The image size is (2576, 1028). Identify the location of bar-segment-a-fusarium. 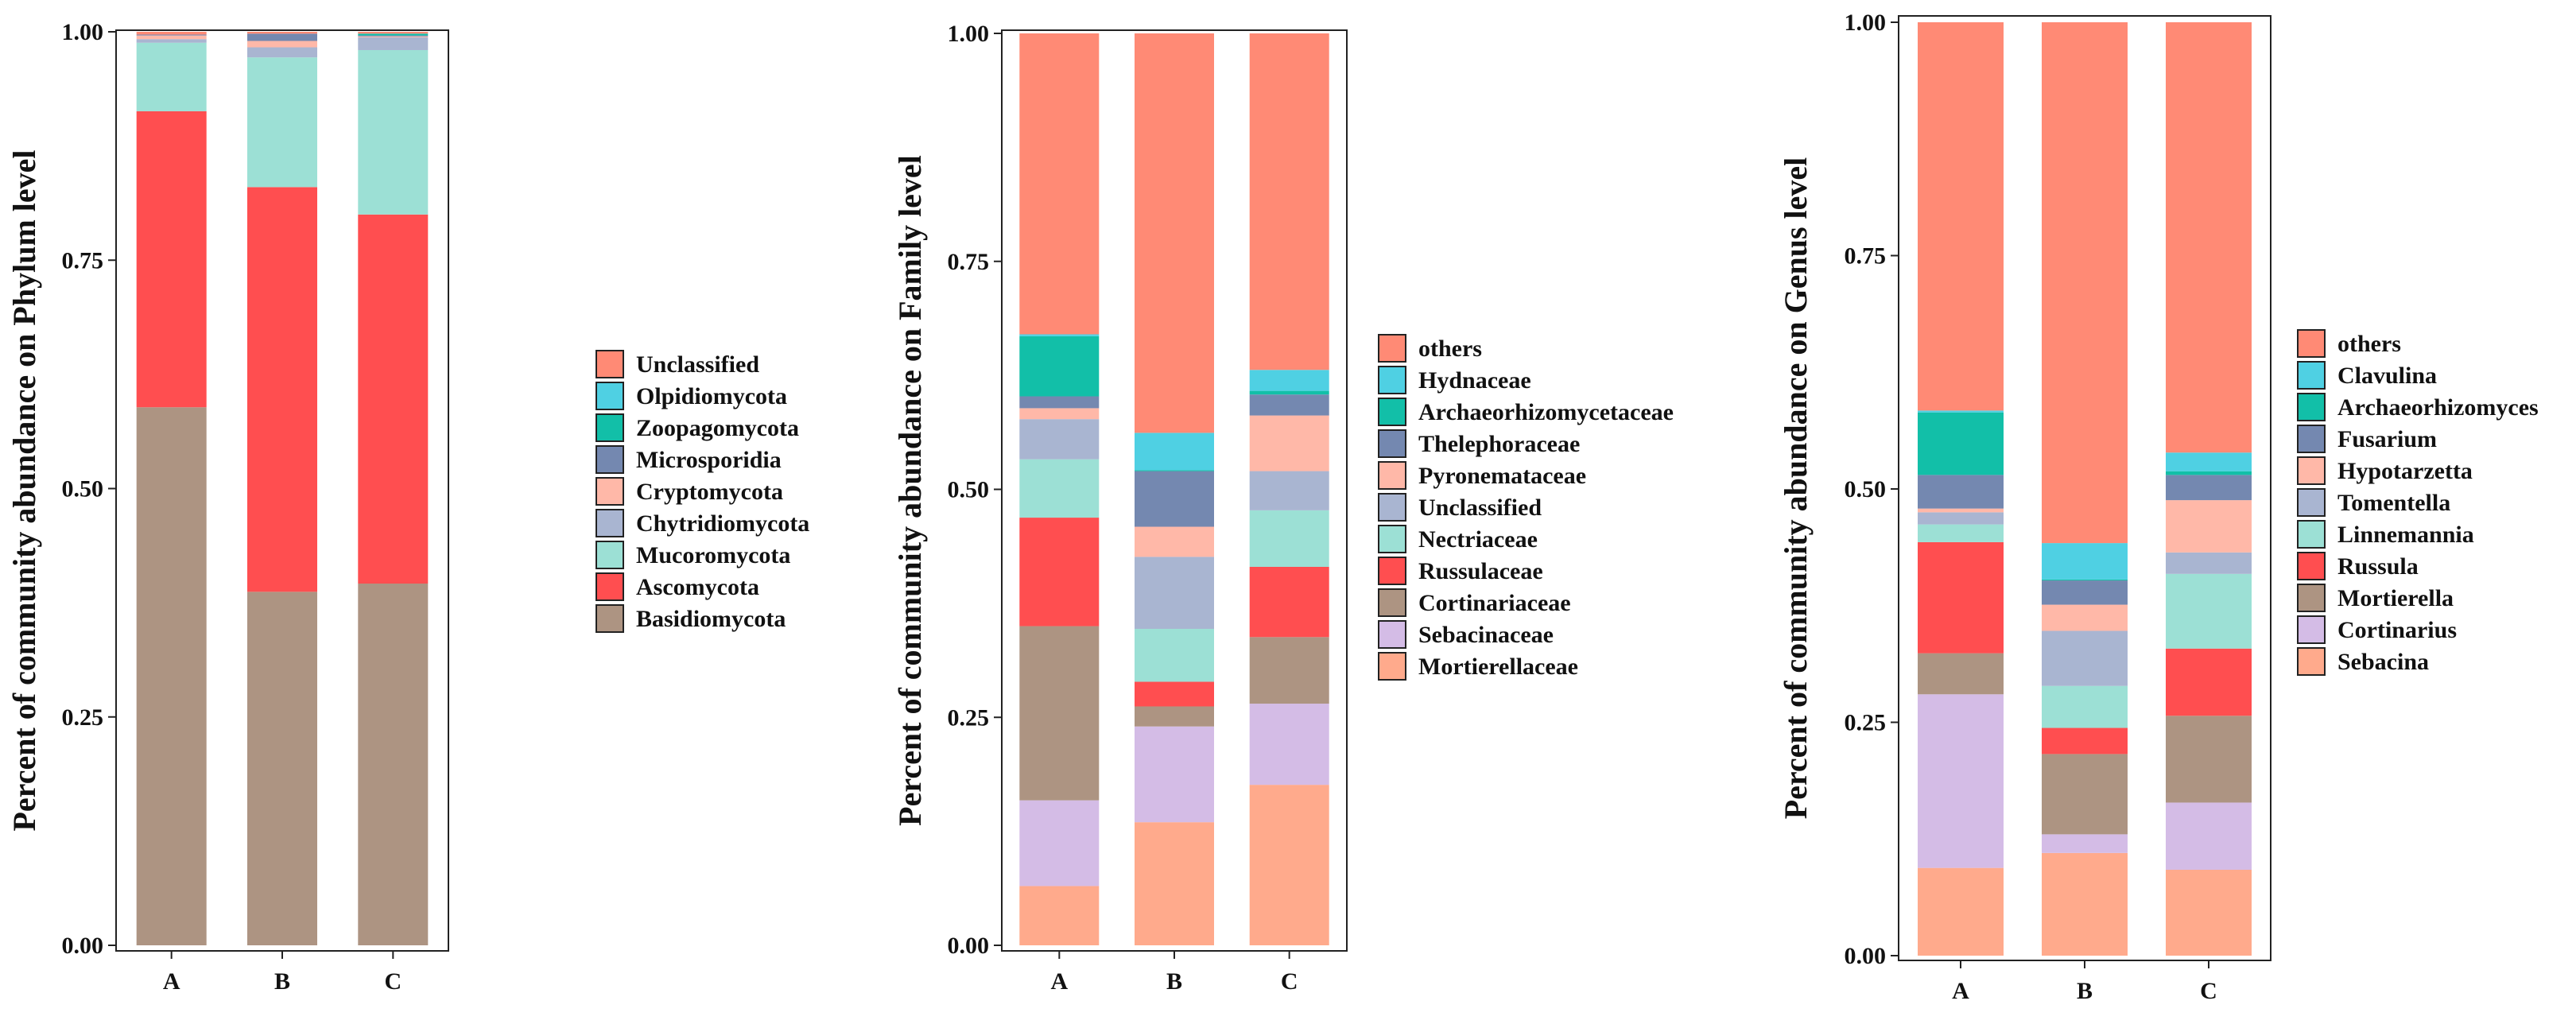
(1961, 492).